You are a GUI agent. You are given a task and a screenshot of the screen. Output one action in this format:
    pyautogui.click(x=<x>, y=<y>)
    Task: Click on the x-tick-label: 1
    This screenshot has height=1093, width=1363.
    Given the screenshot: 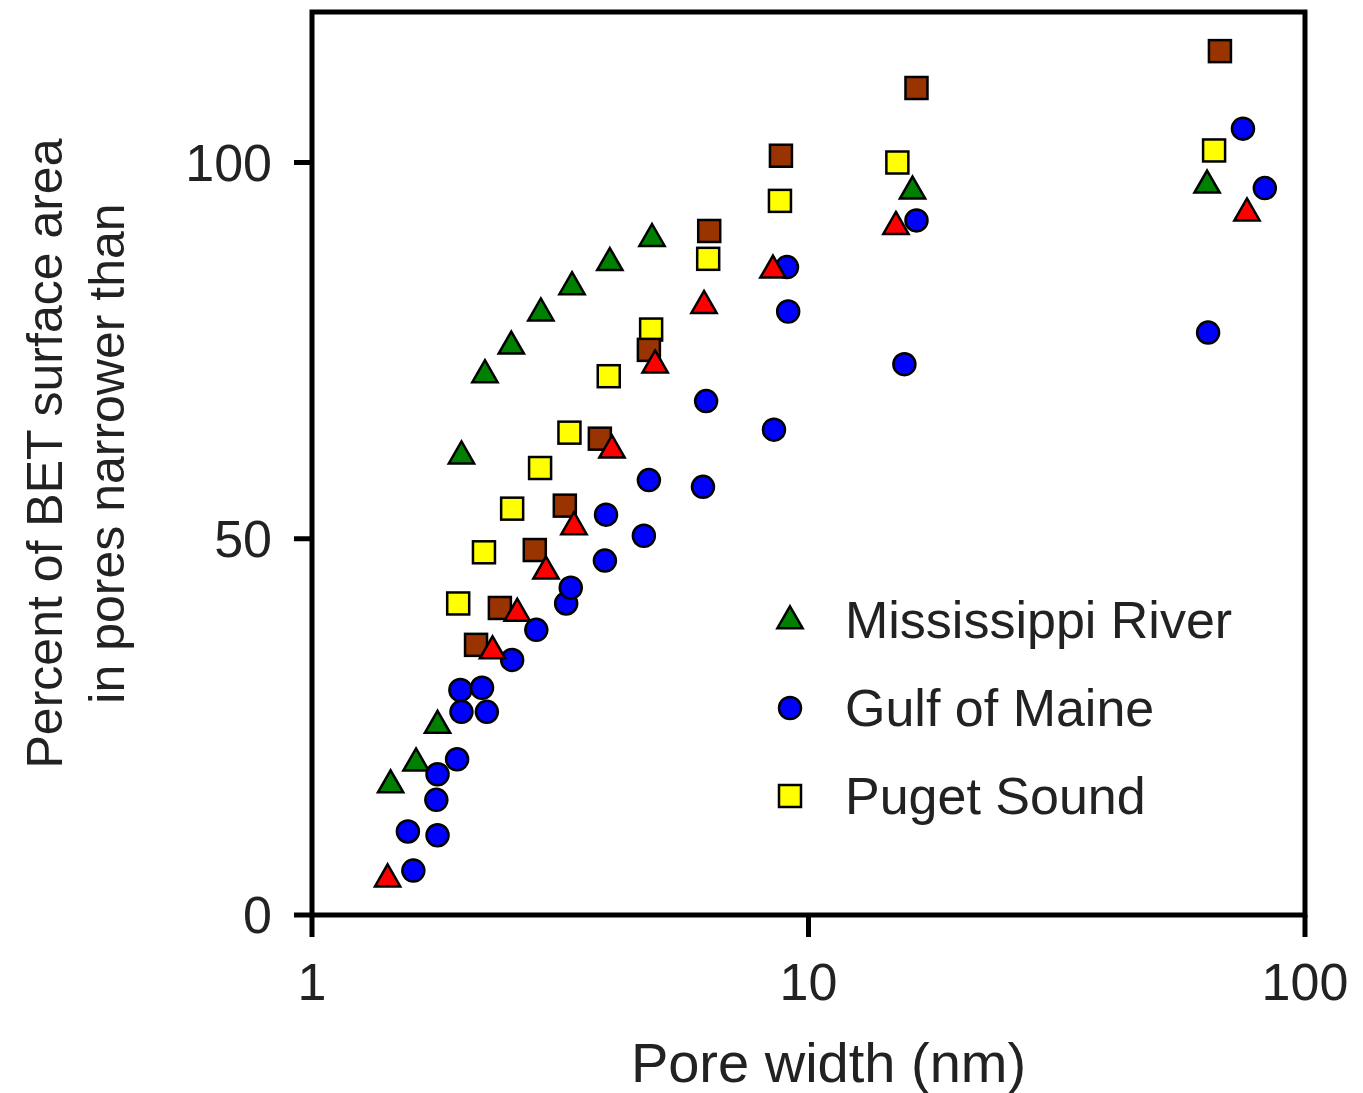 What is the action you would take?
    pyautogui.click(x=312, y=982)
    